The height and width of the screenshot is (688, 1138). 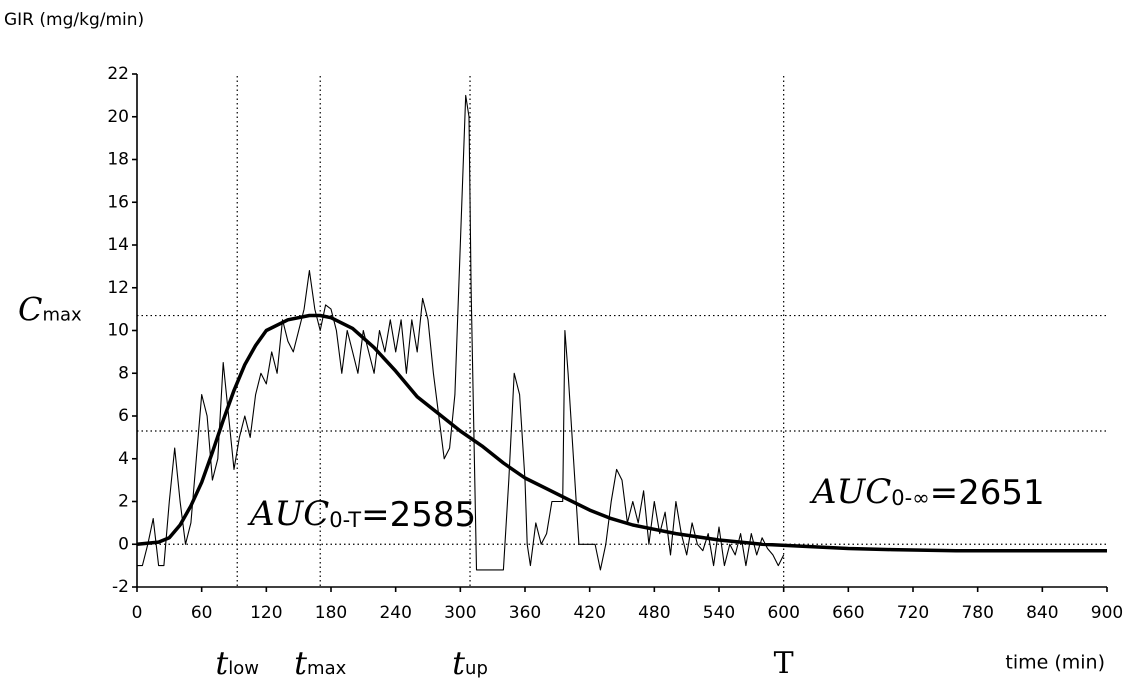 What do you see at coordinates (202, 613) in the screenshot?
I see `x-tick-label: 60` at bounding box center [202, 613].